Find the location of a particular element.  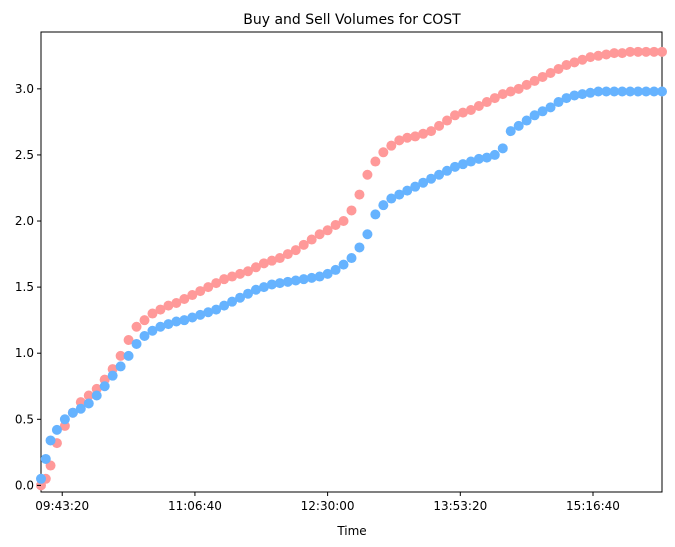

x-tick-label: 09:43:20 is located at coordinates (62, 506).